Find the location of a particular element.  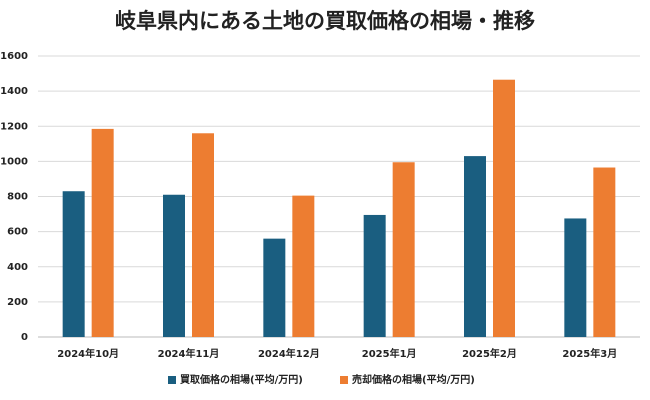

x-tick-label: 2024年11月 is located at coordinates (189, 353).